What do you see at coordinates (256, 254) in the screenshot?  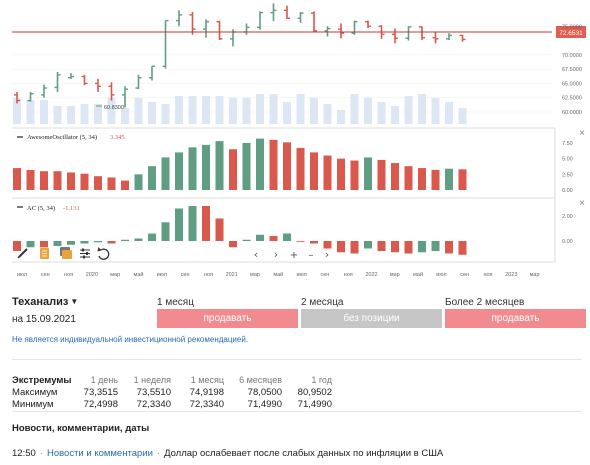 I see `chevron-left-icon: ‹` at bounding box center [256, 254].